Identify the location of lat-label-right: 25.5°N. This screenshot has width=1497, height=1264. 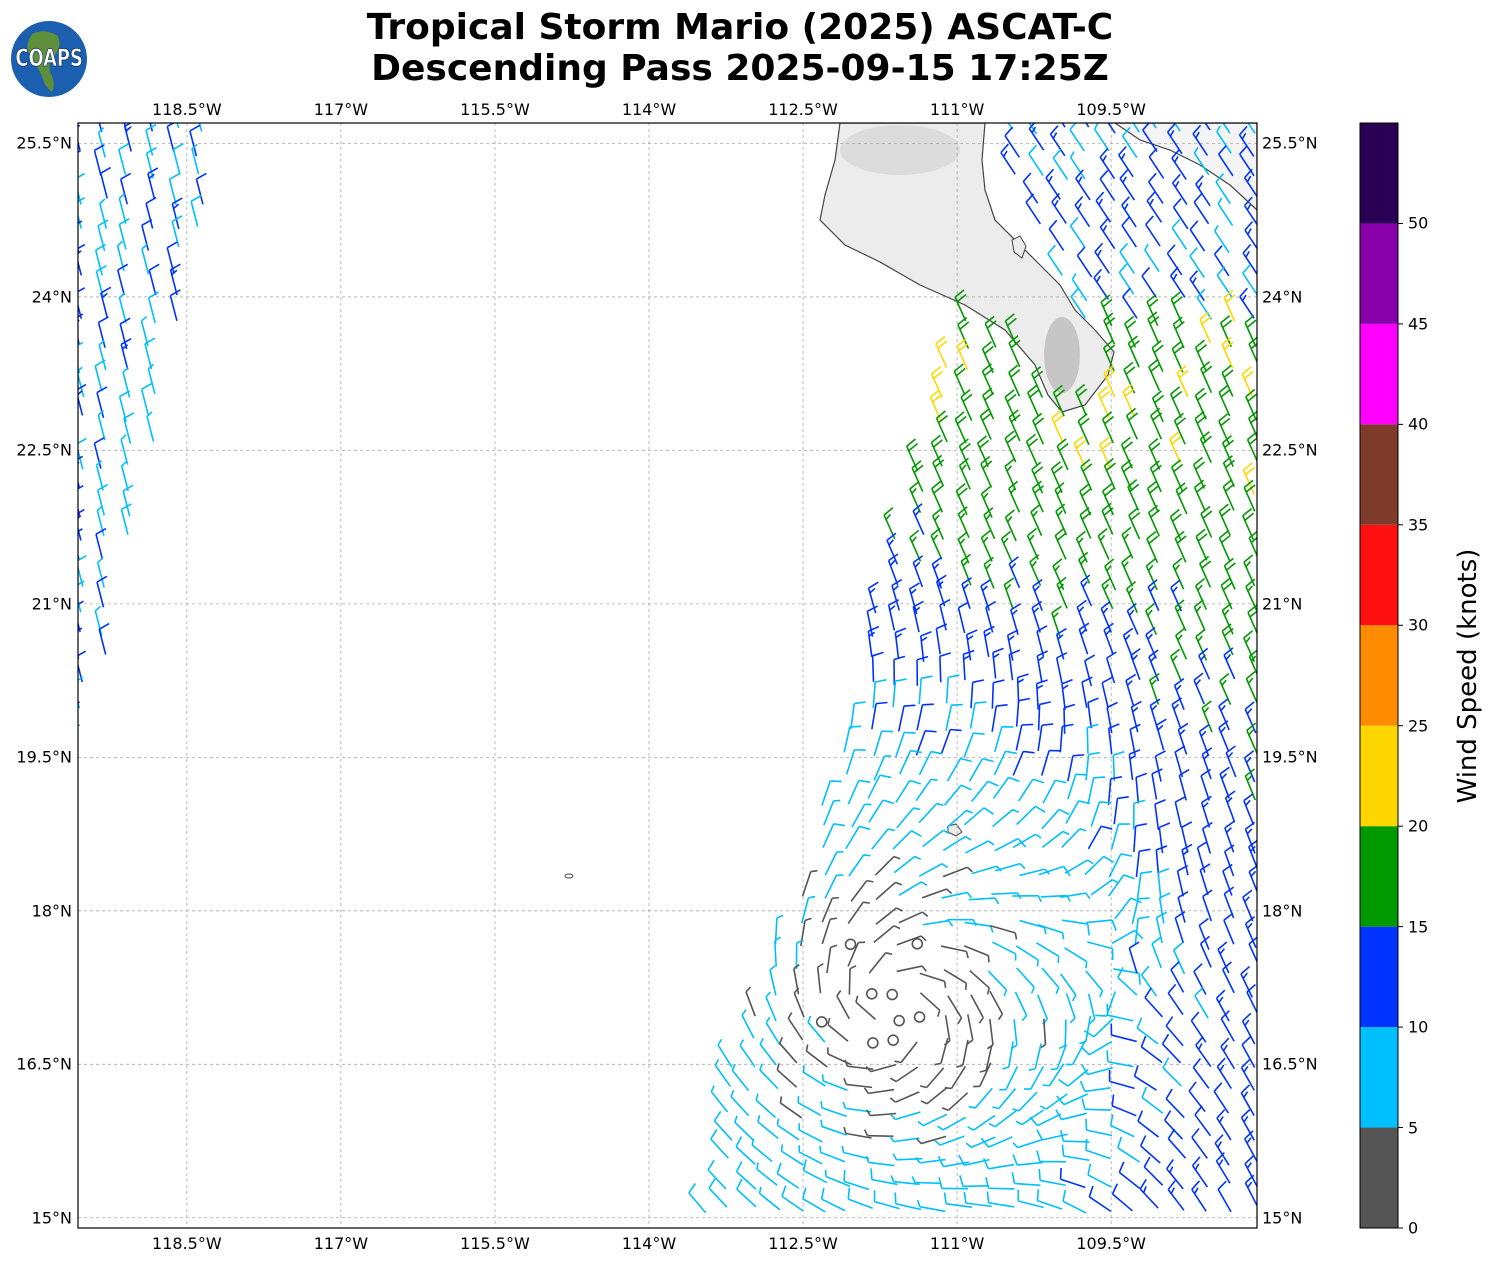
(1290, 143).